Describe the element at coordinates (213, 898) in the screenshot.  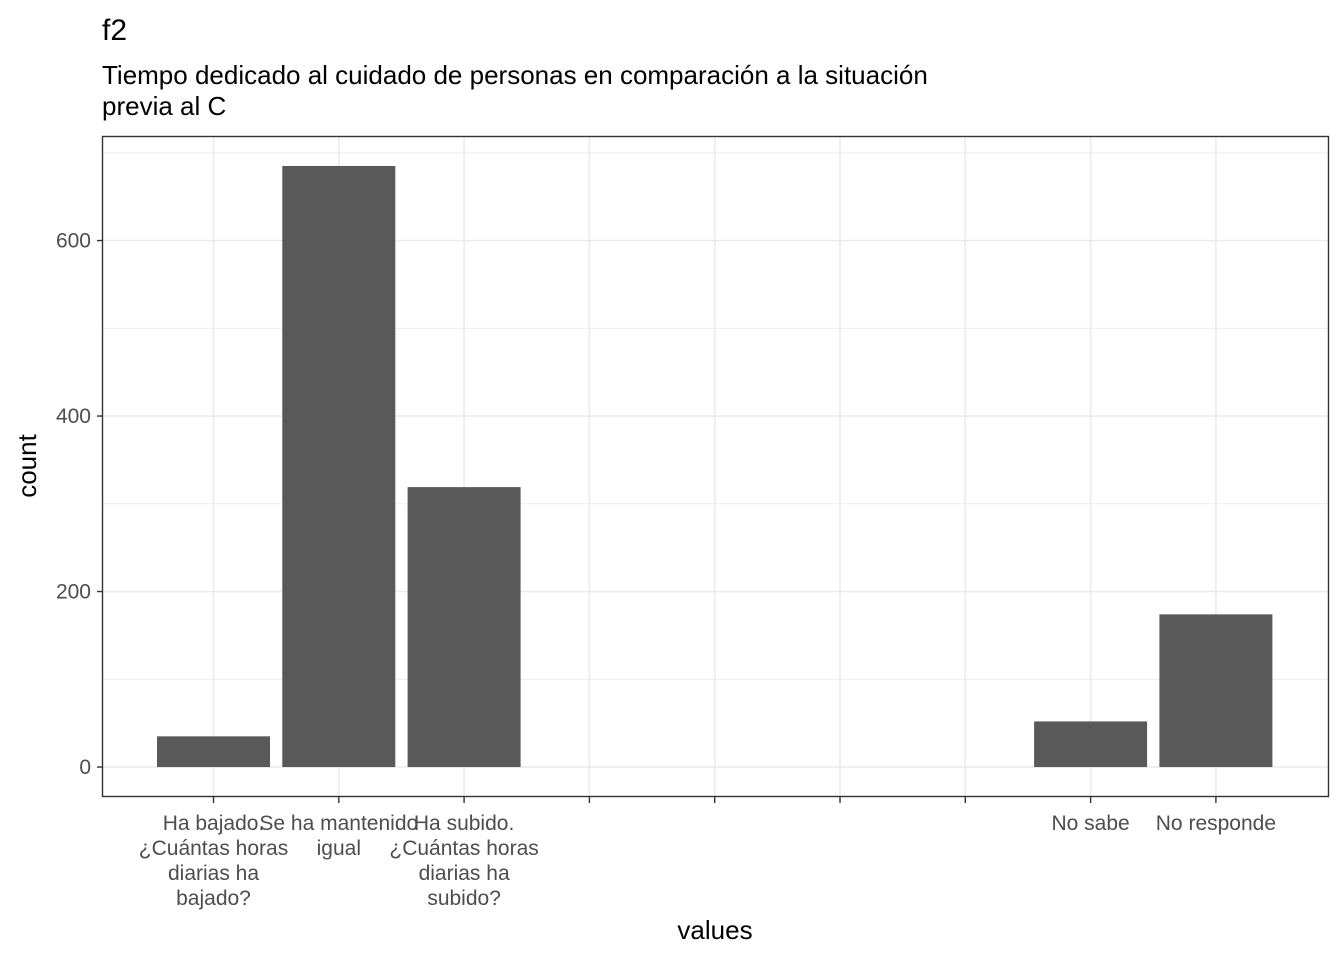
I see `x-tick-label-line: bajado?` at that location.